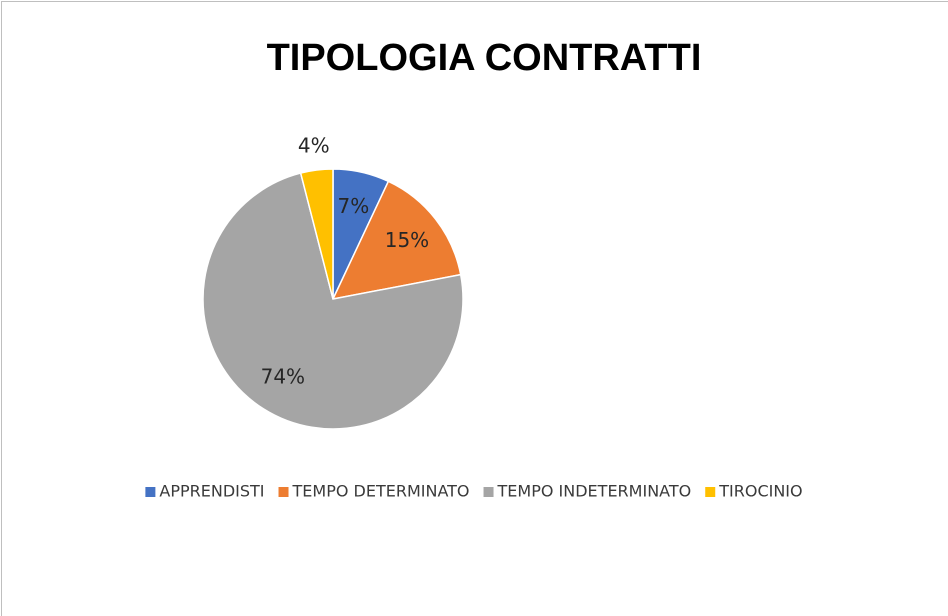  Describe the element at coordinates (760, 491) in the screenshot. I see `legend-label: TIROCINIO` at that location.